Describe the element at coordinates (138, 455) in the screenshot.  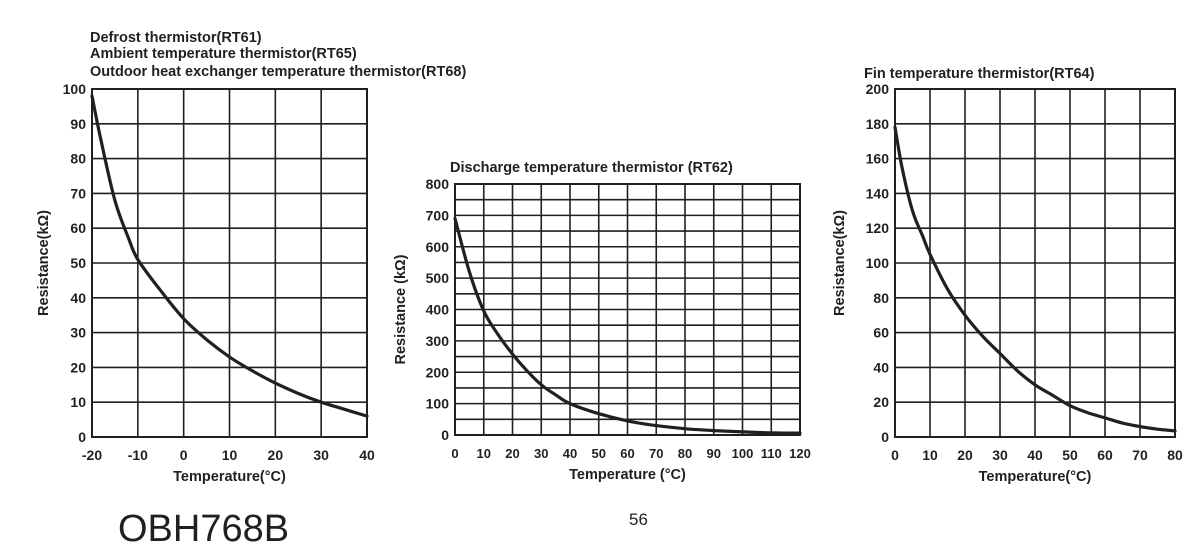
I see `x-tick-label: -10` at that location.